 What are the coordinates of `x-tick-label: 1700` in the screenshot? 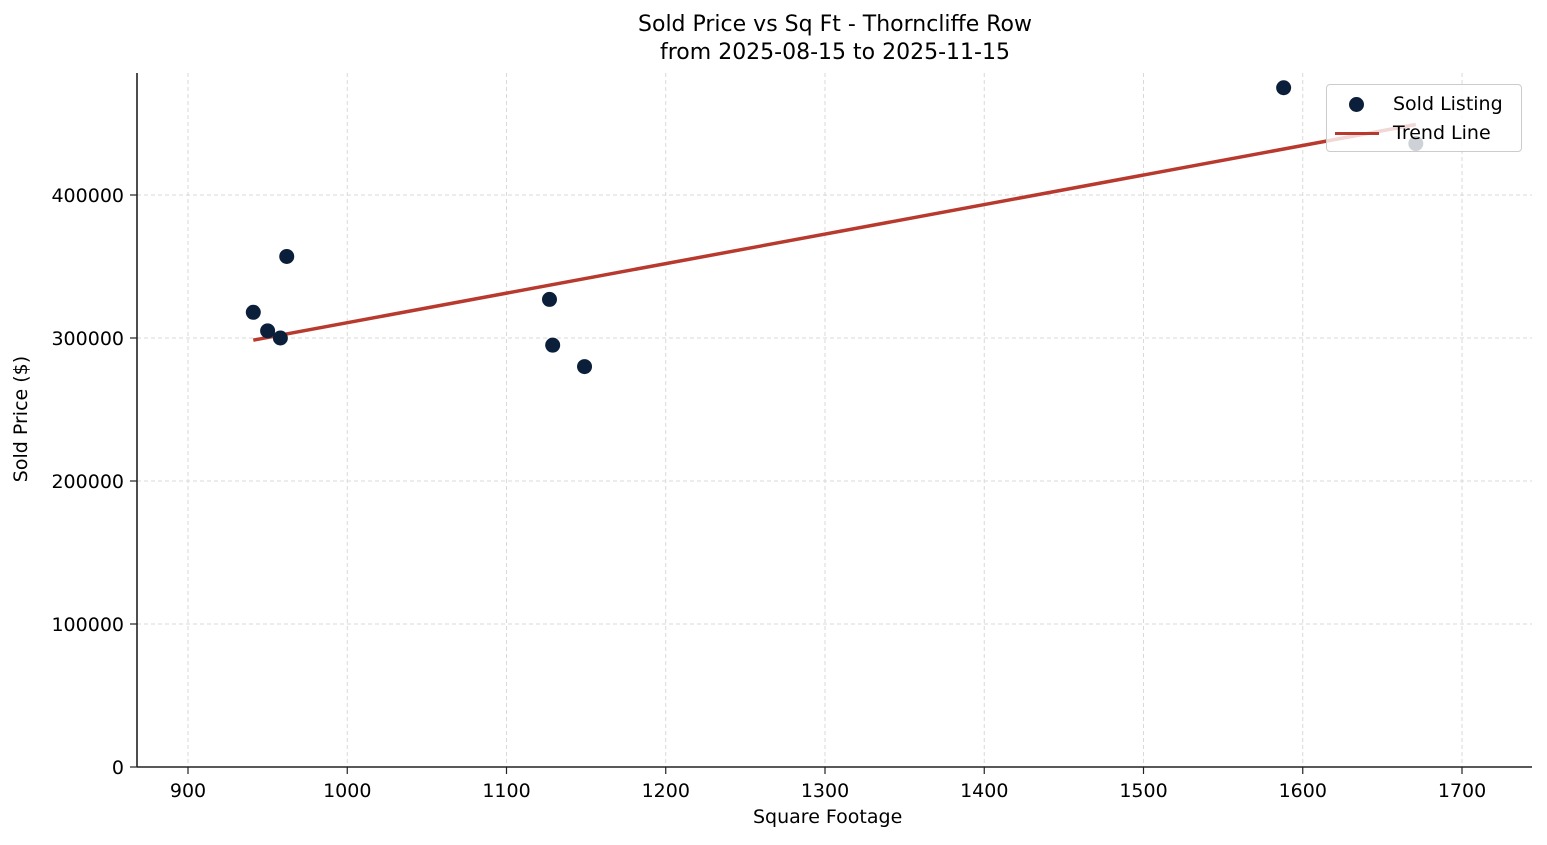 It's located at (1462, 791).